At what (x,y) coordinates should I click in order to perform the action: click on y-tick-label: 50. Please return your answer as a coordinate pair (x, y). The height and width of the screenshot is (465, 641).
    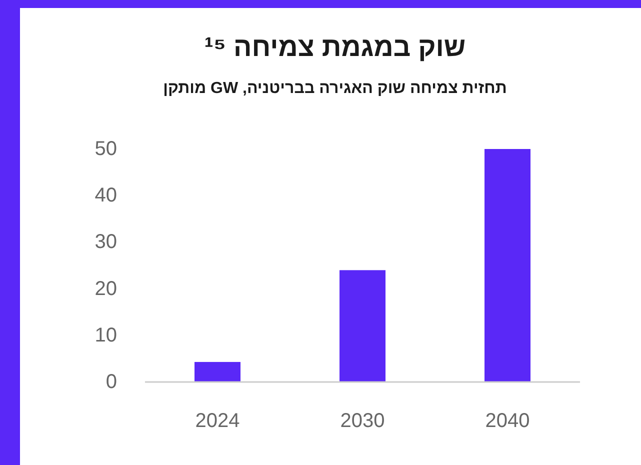
    Looking at the image, I should click on (105, 149).